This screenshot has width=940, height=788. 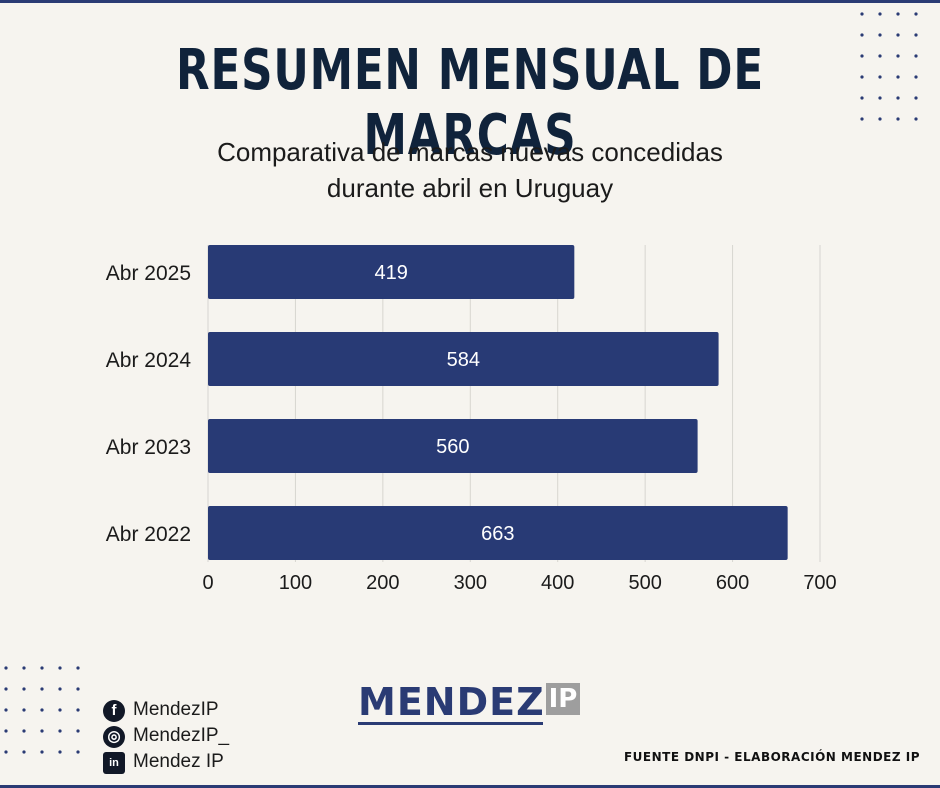 I want to click on instagram-icon: ◎, so click(x=114, y=737).